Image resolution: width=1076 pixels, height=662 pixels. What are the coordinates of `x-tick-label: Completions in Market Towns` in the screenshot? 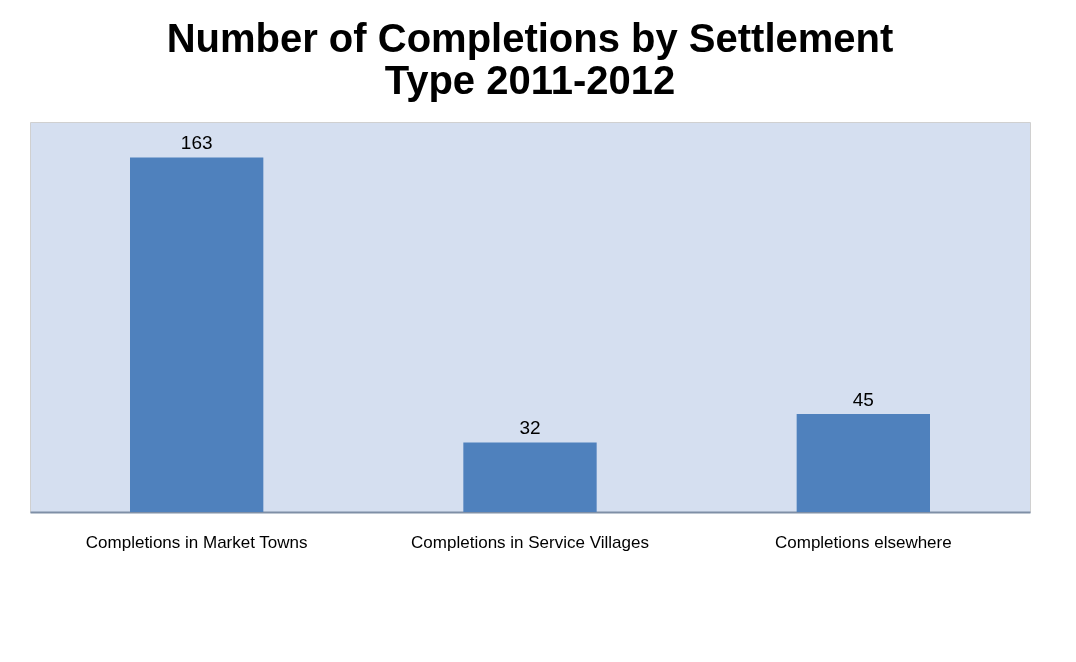 It's located at (196, 542).